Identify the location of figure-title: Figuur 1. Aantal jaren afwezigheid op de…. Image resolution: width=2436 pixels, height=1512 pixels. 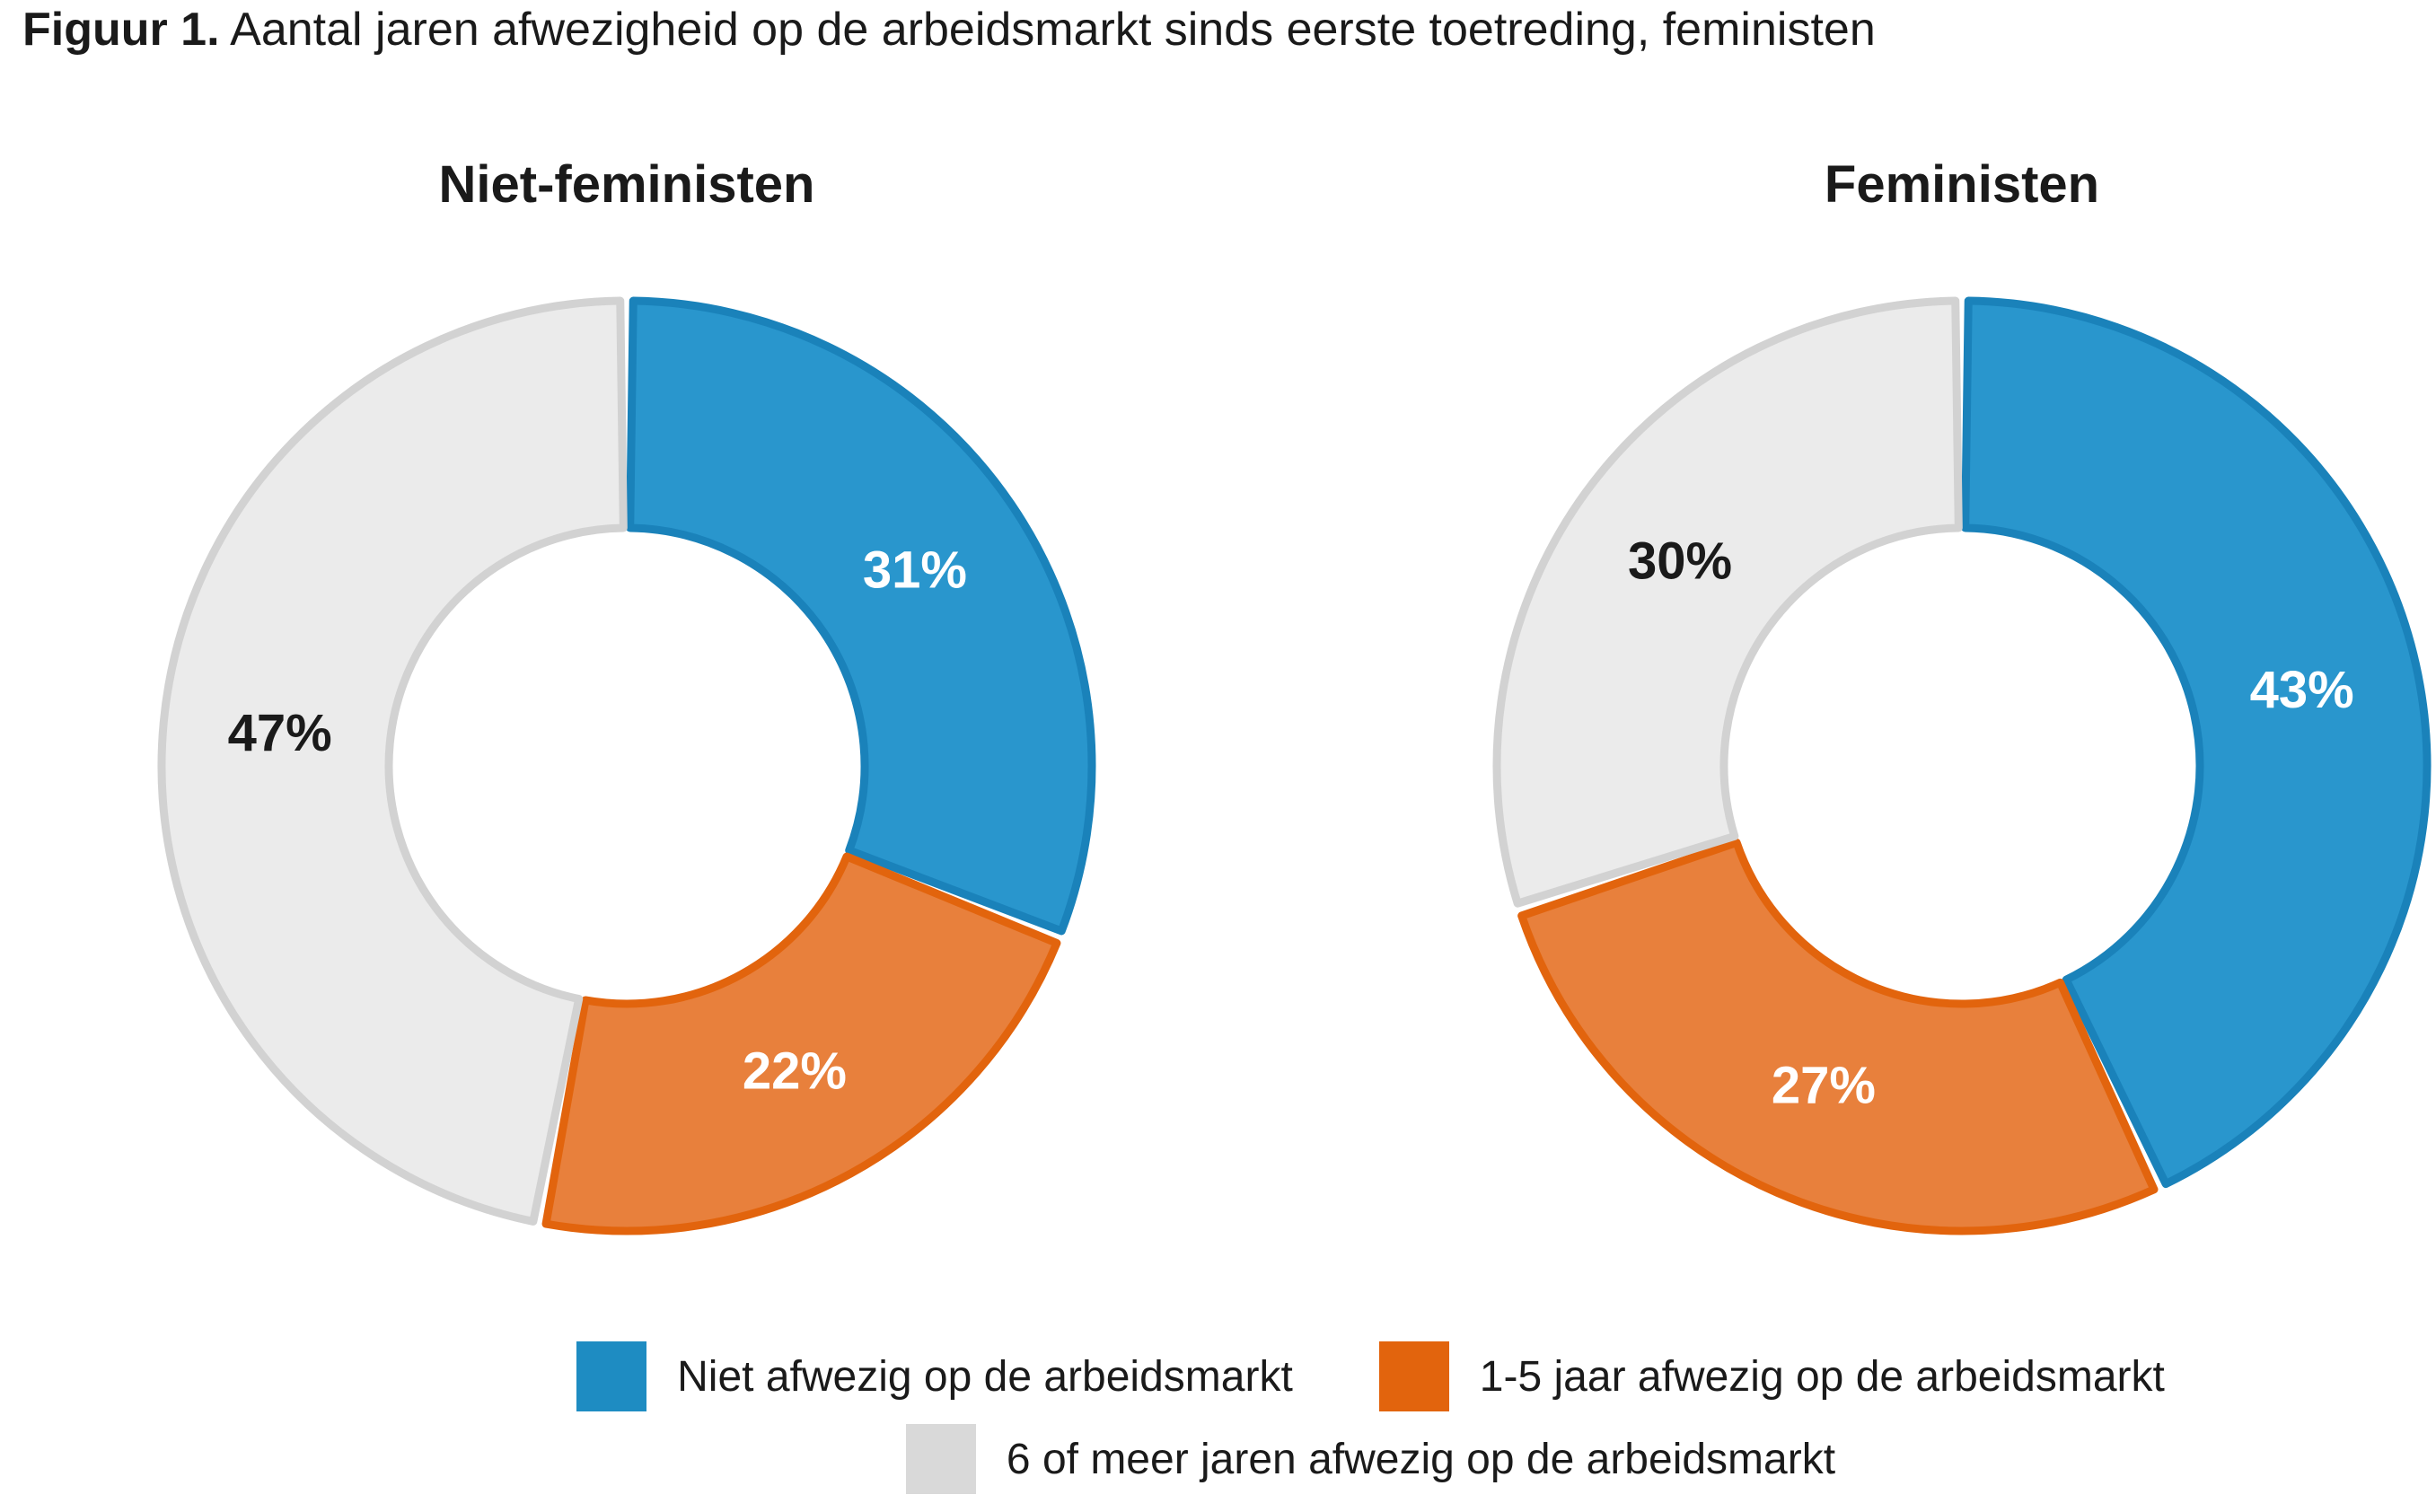
(949, 30).